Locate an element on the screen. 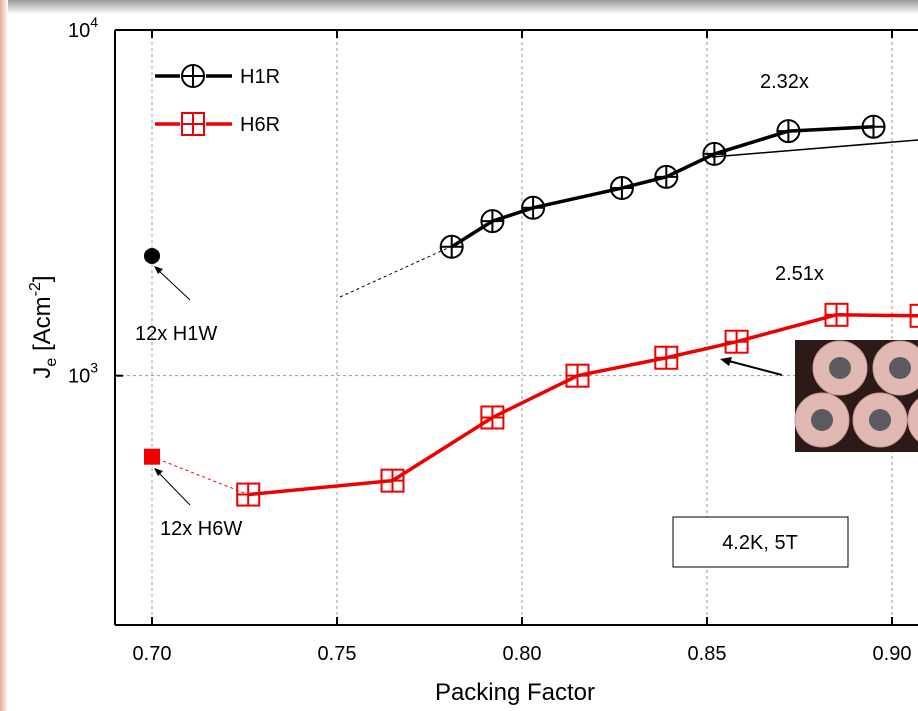 The width and height of the screenshot is (918, 711). tick-power: 3 is located at coordinates (94, 368).